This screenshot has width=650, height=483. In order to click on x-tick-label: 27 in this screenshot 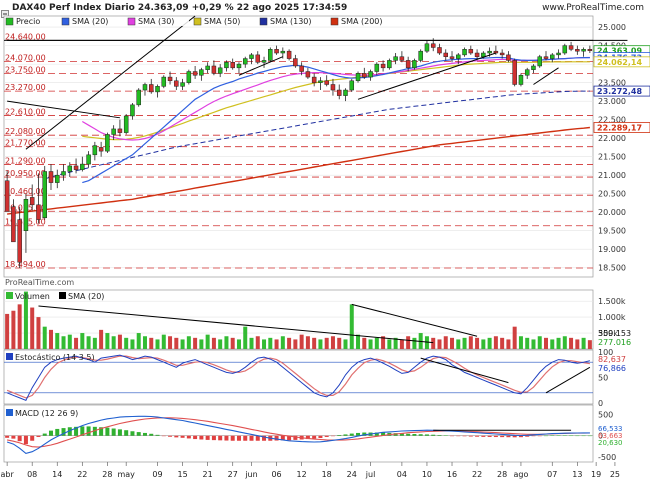, I will do `click(233, 474)`.